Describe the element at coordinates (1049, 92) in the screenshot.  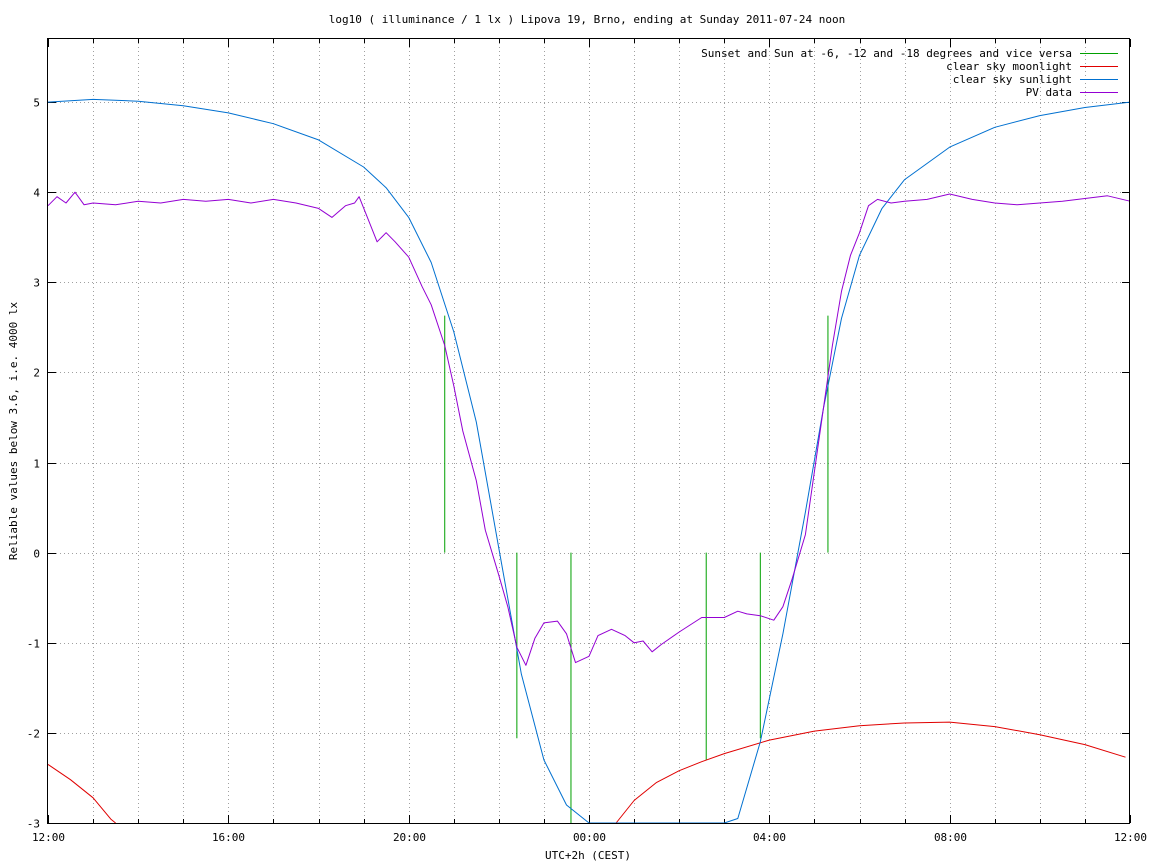
I see `legend-label: PV data` at that location.